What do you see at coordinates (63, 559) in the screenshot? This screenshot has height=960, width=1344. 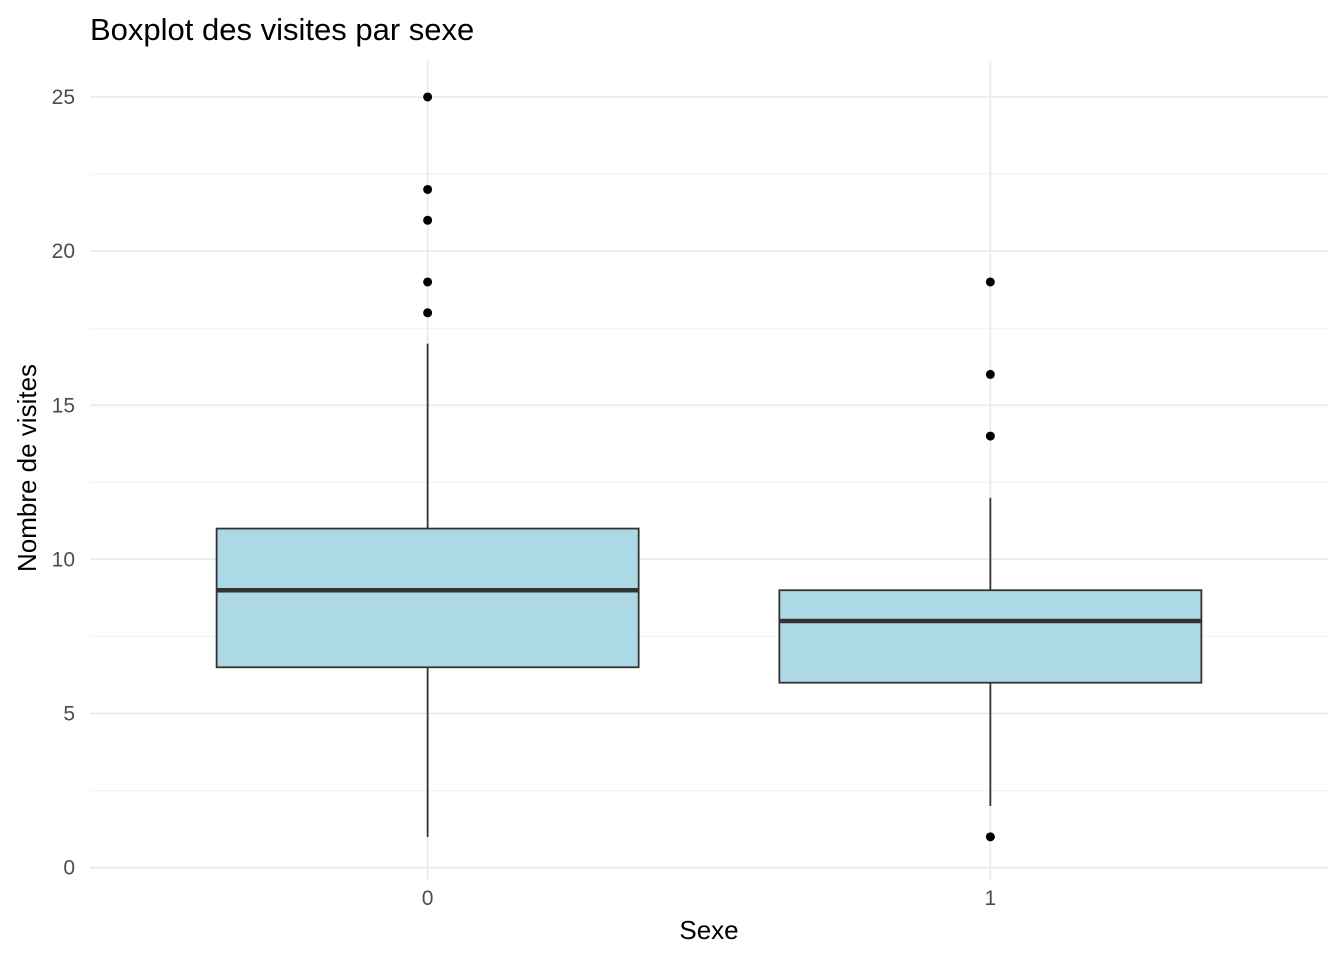 I see `y-tick-label: 10` at bounding box center [63, 559].